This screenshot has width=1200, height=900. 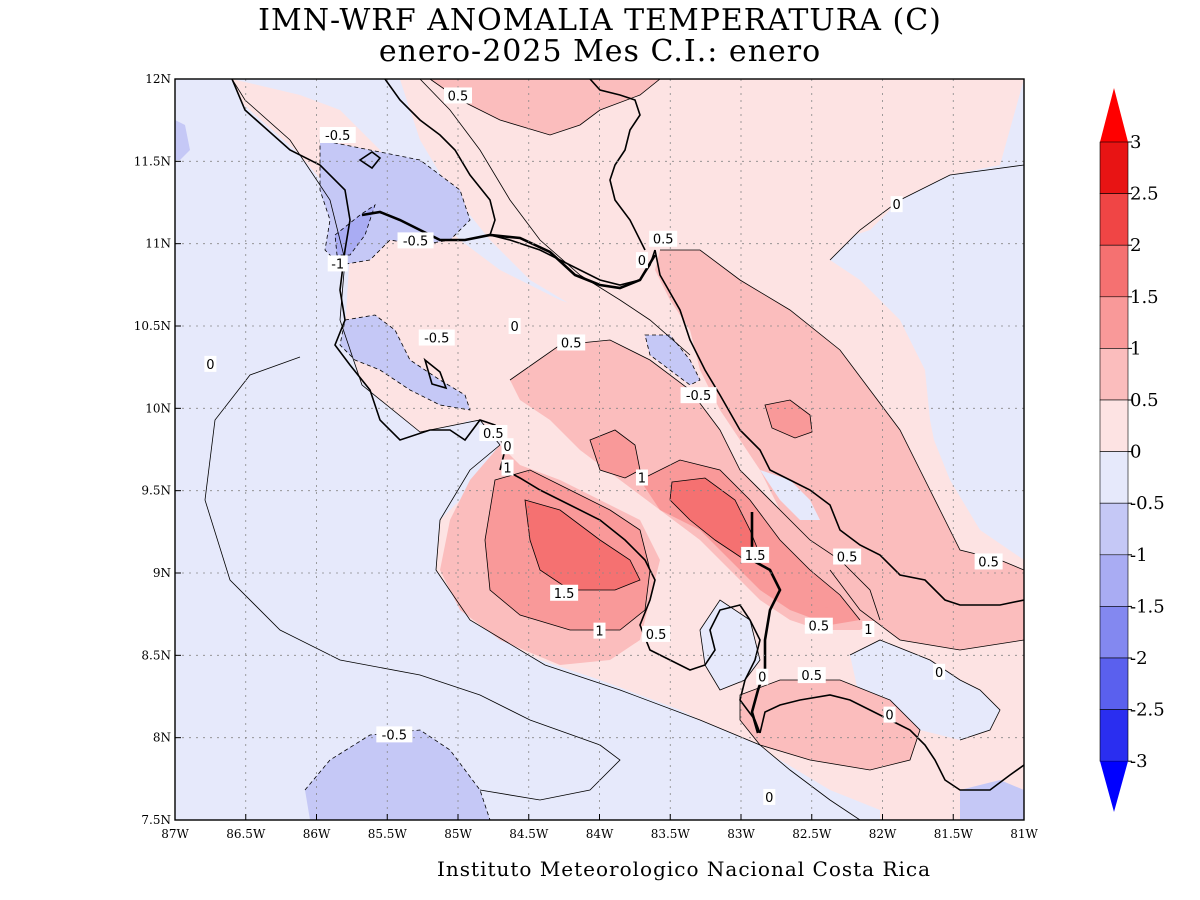 I want to click on lat-tick-label: 9.5N, so click(x=156, y=491).